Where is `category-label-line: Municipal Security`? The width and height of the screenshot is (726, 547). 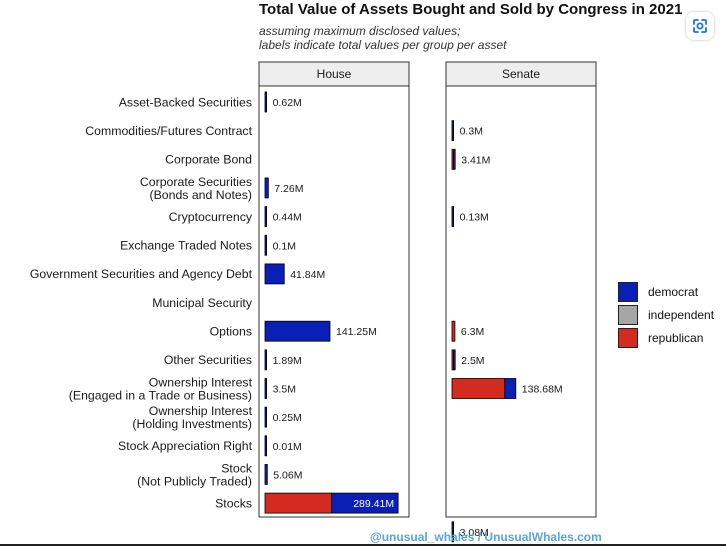
category-label-line: Municipal Security is located at coordinates (202, 303).